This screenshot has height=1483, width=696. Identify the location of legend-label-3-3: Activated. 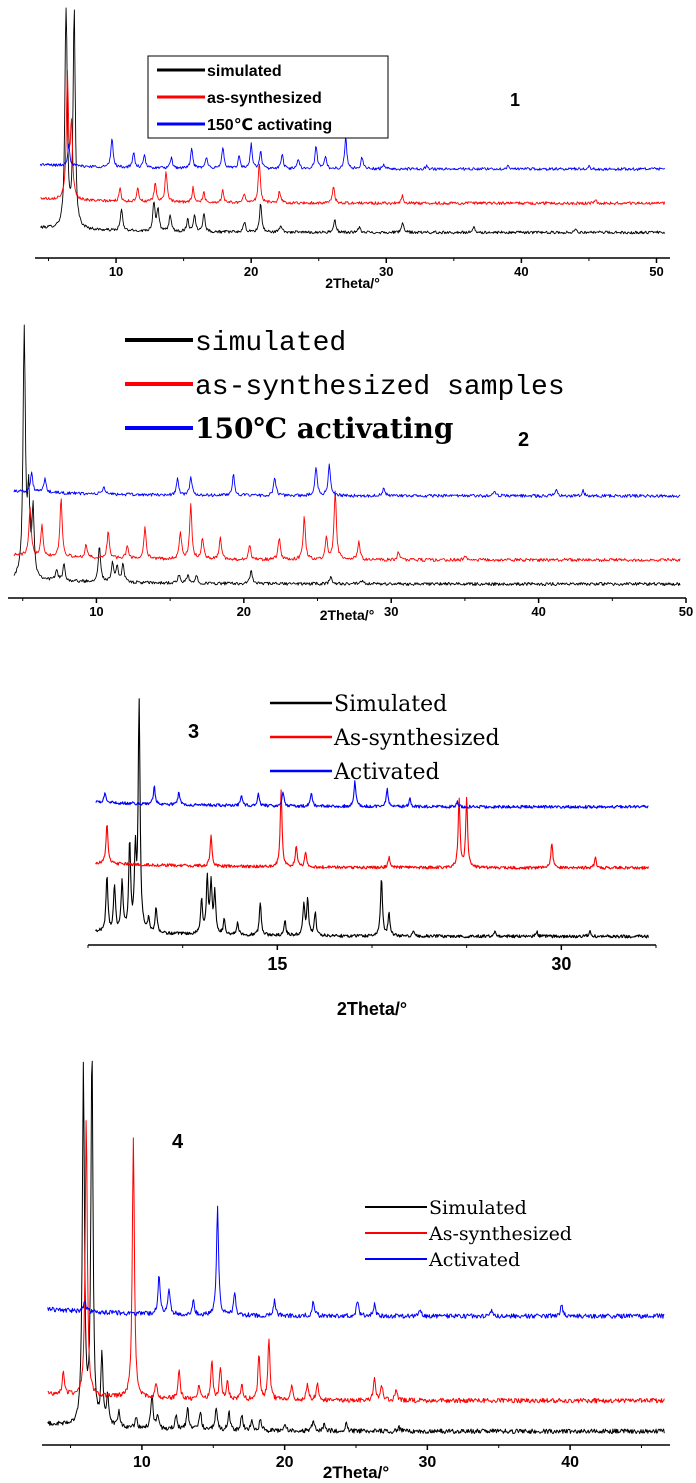
(386, 772).